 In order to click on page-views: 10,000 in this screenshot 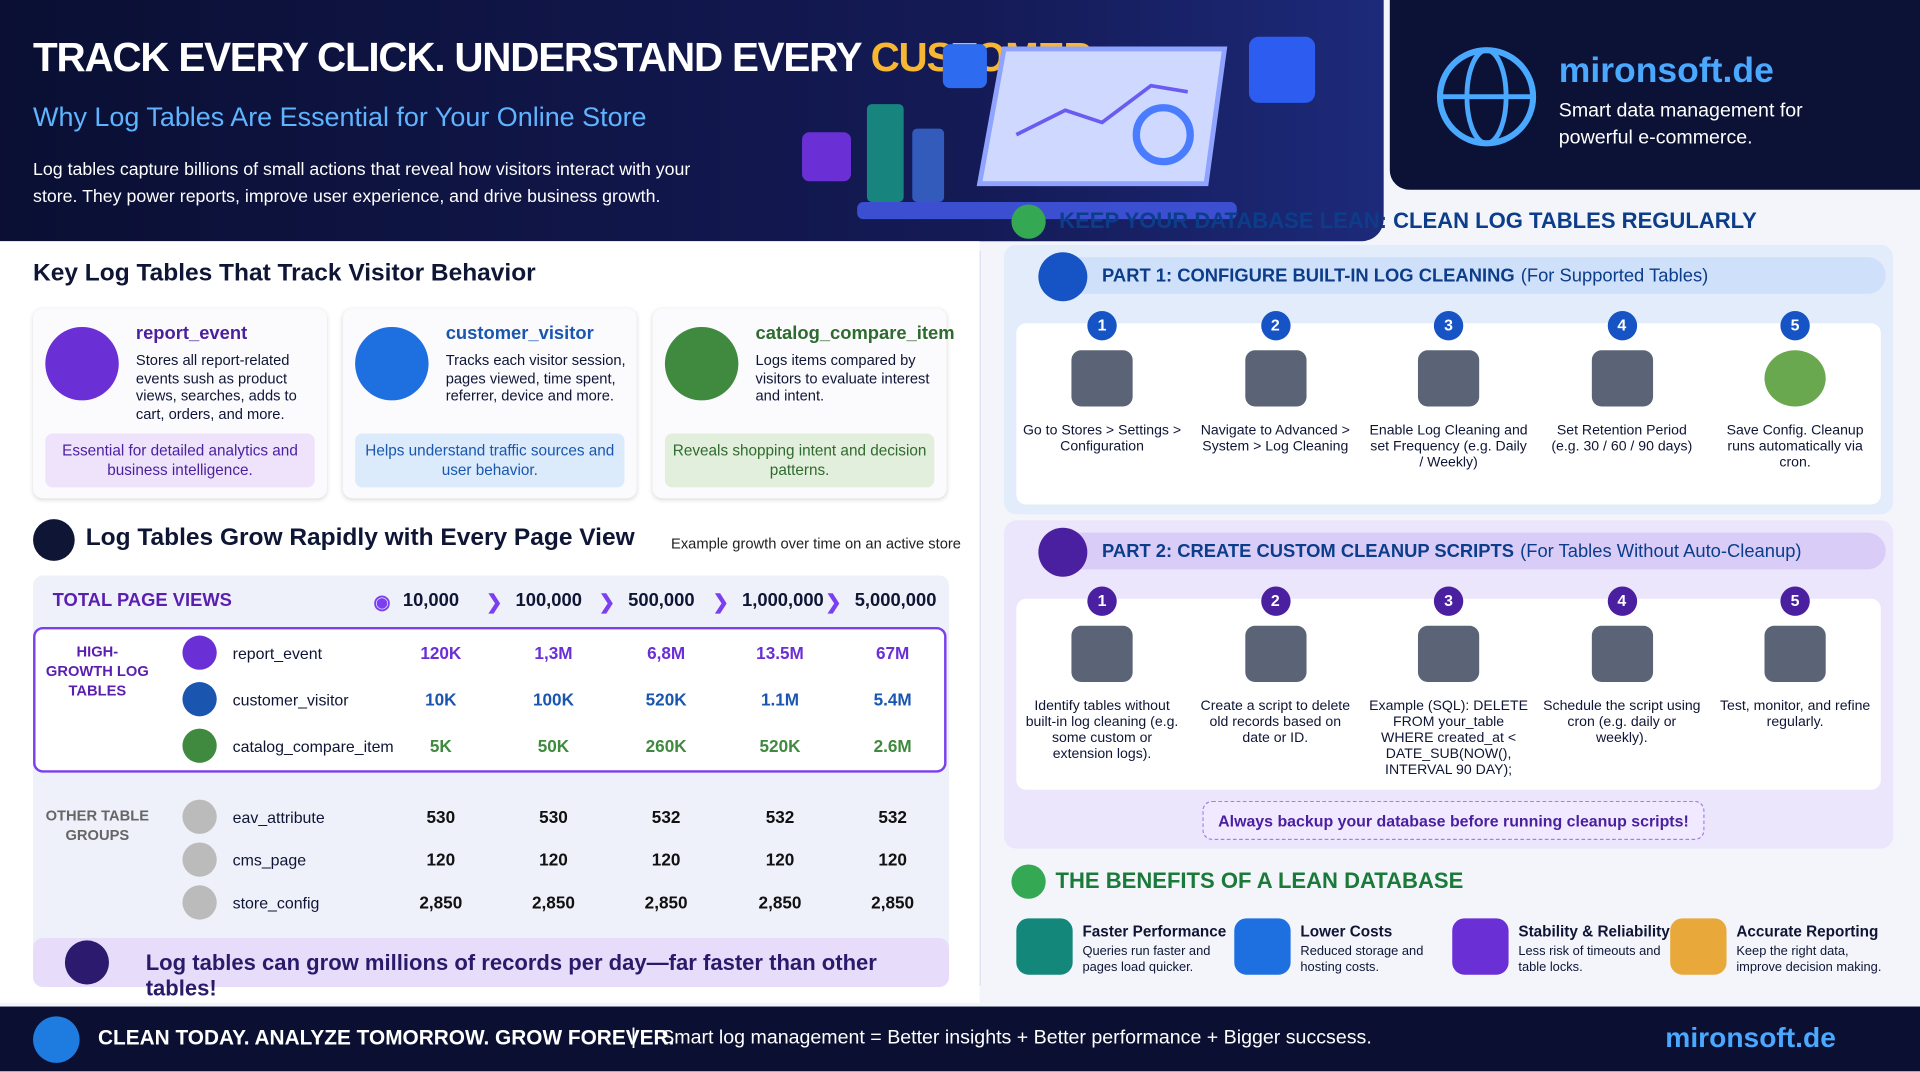, I will do `click(431, 601)`.